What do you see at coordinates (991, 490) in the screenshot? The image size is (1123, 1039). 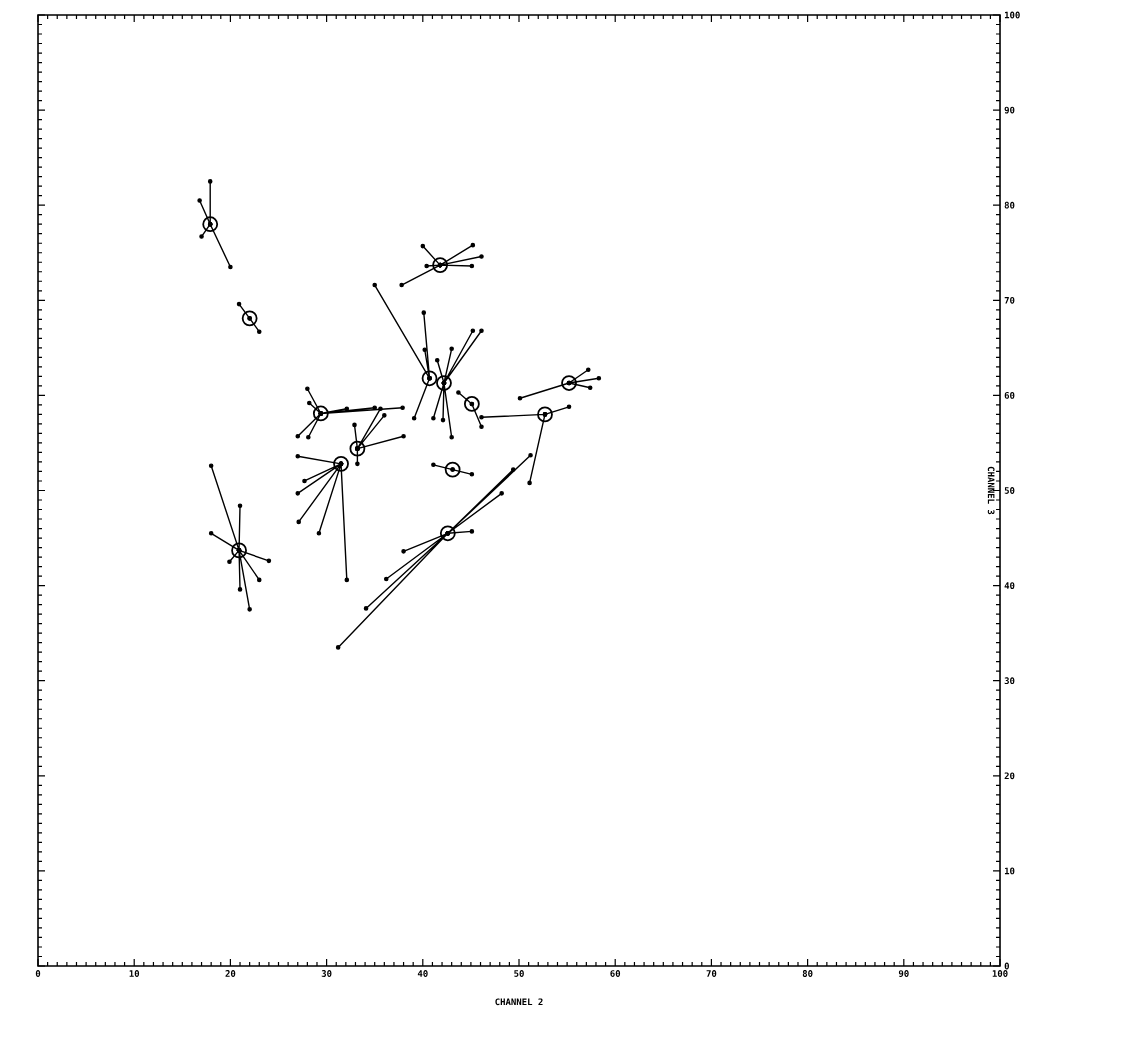 I see `y-axis-title: CHANNEL 3` at bounding box center [991, 490].